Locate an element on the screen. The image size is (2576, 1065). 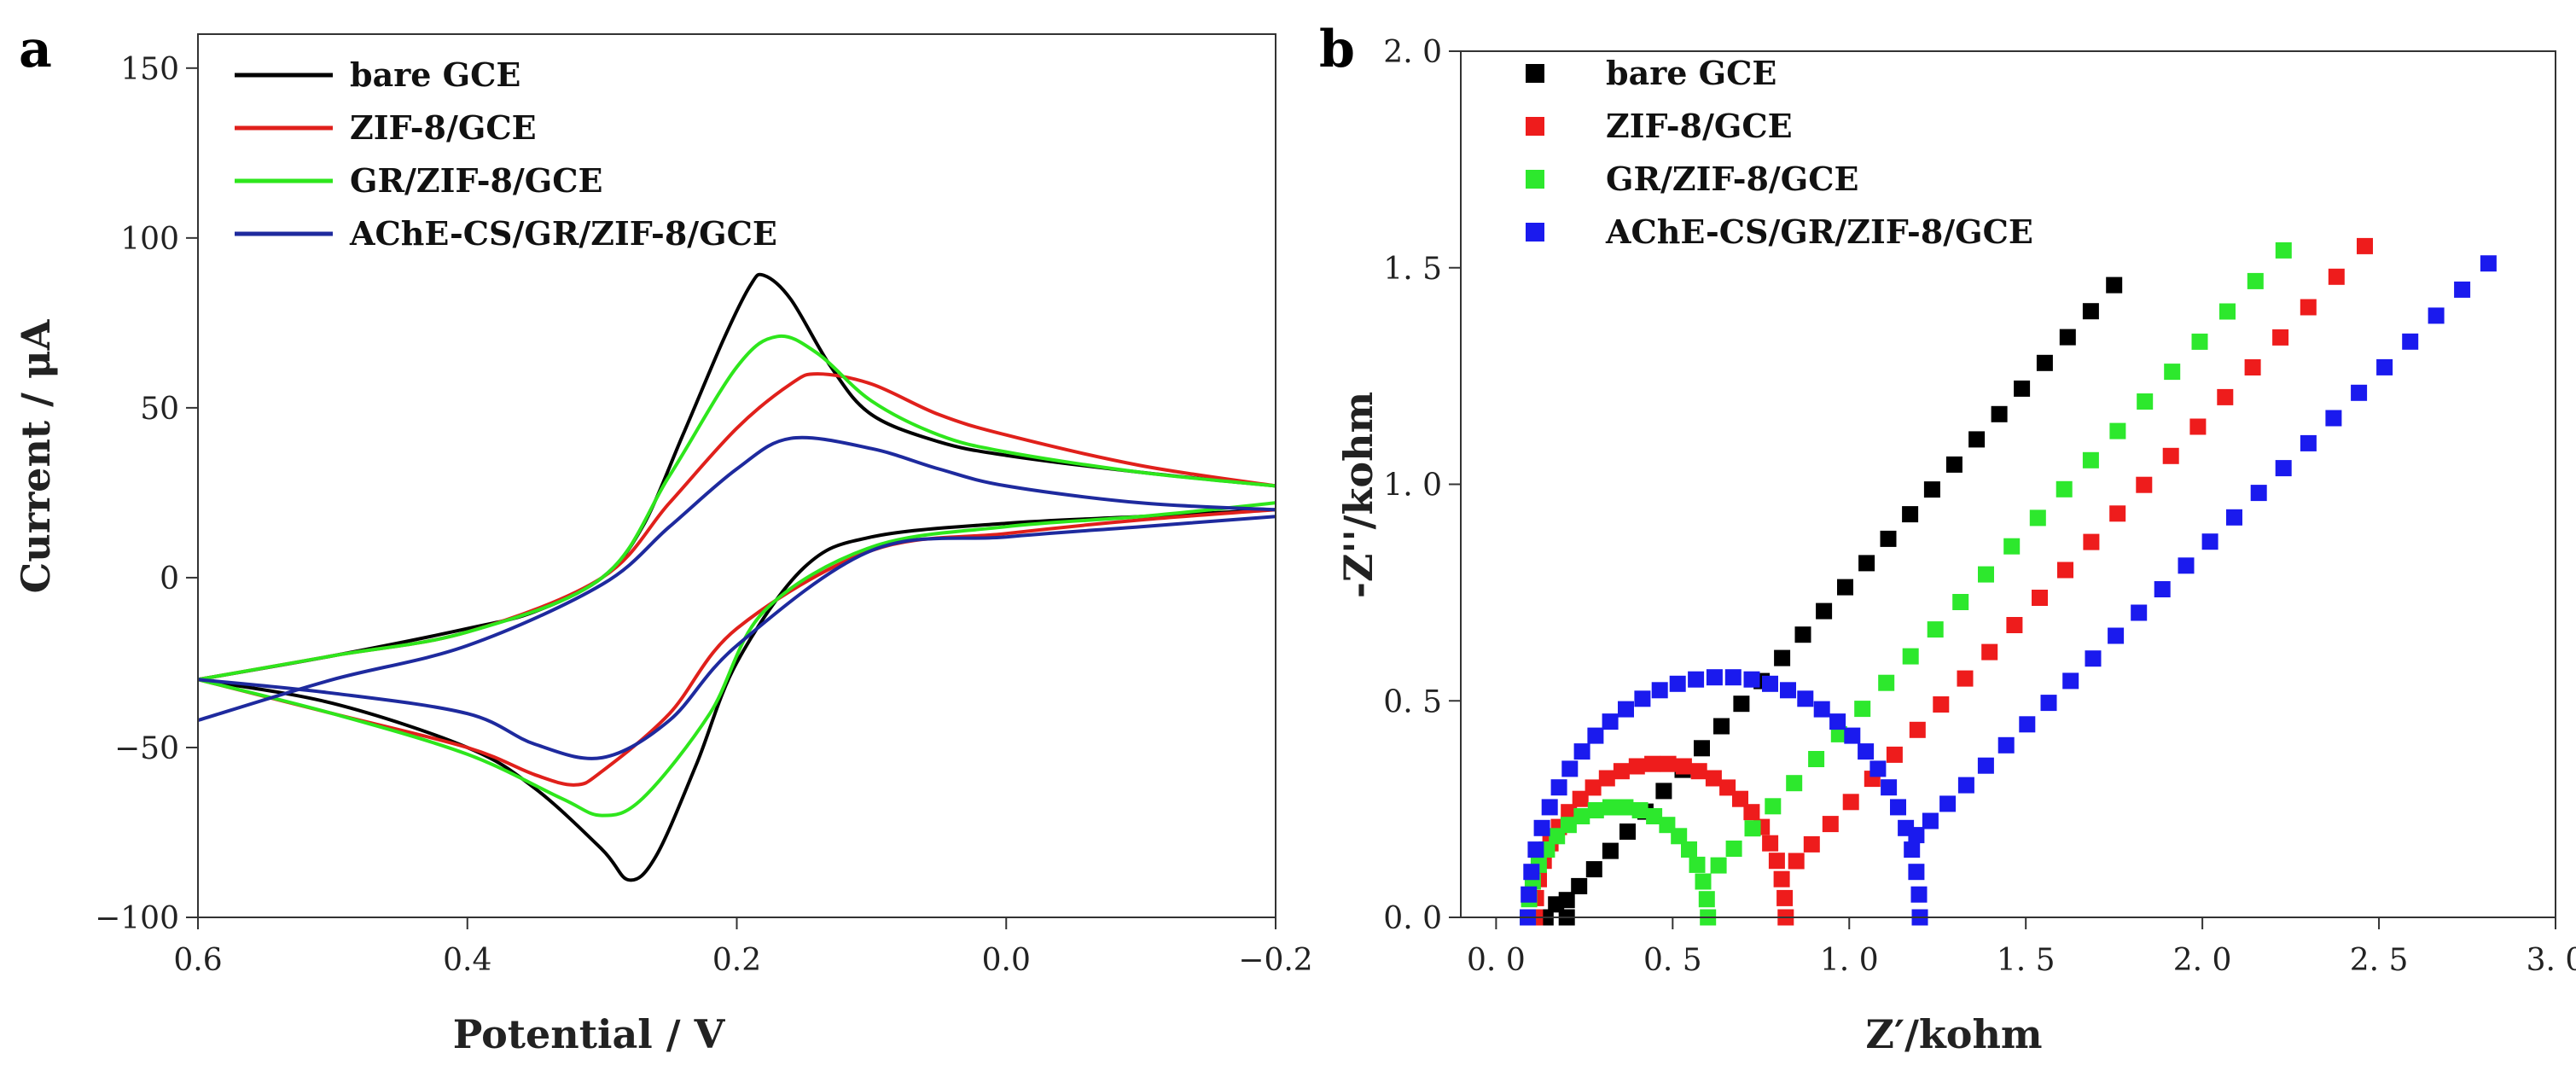
eis-x-tick-label: 1. 0 is located at coordinates (1849, 960).